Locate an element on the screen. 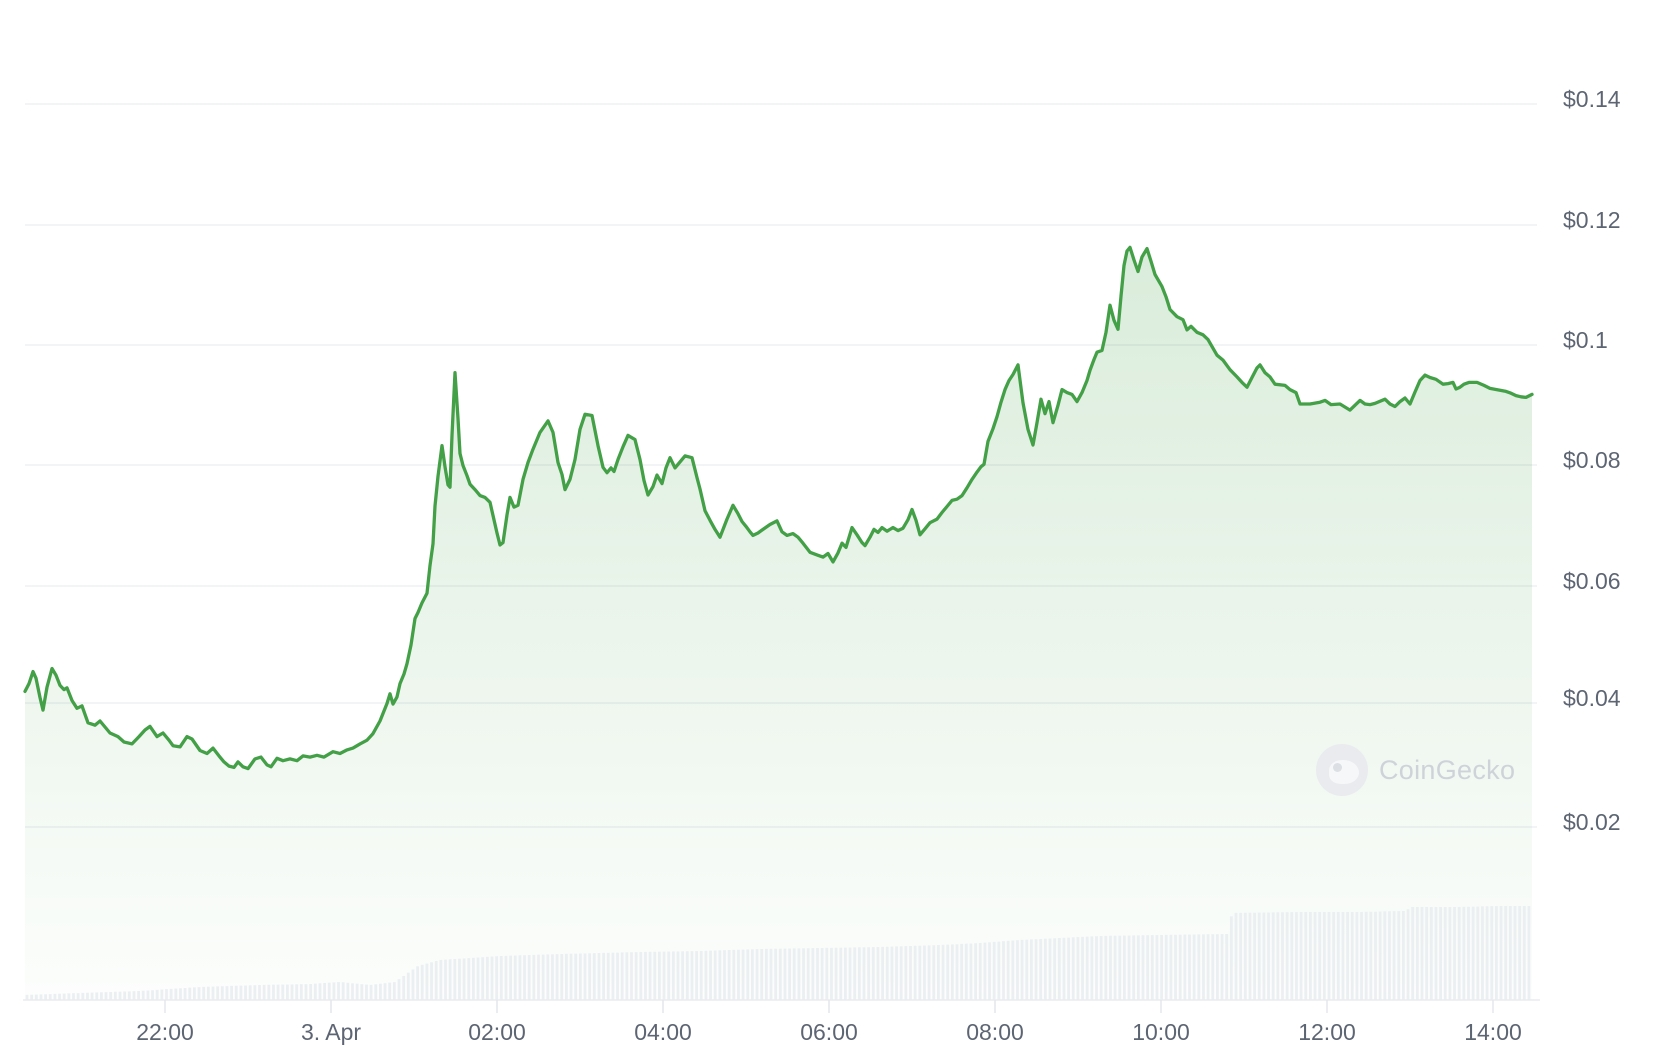  x-axis-tick-label: 04:00 is located at coordinates (663, 1032).